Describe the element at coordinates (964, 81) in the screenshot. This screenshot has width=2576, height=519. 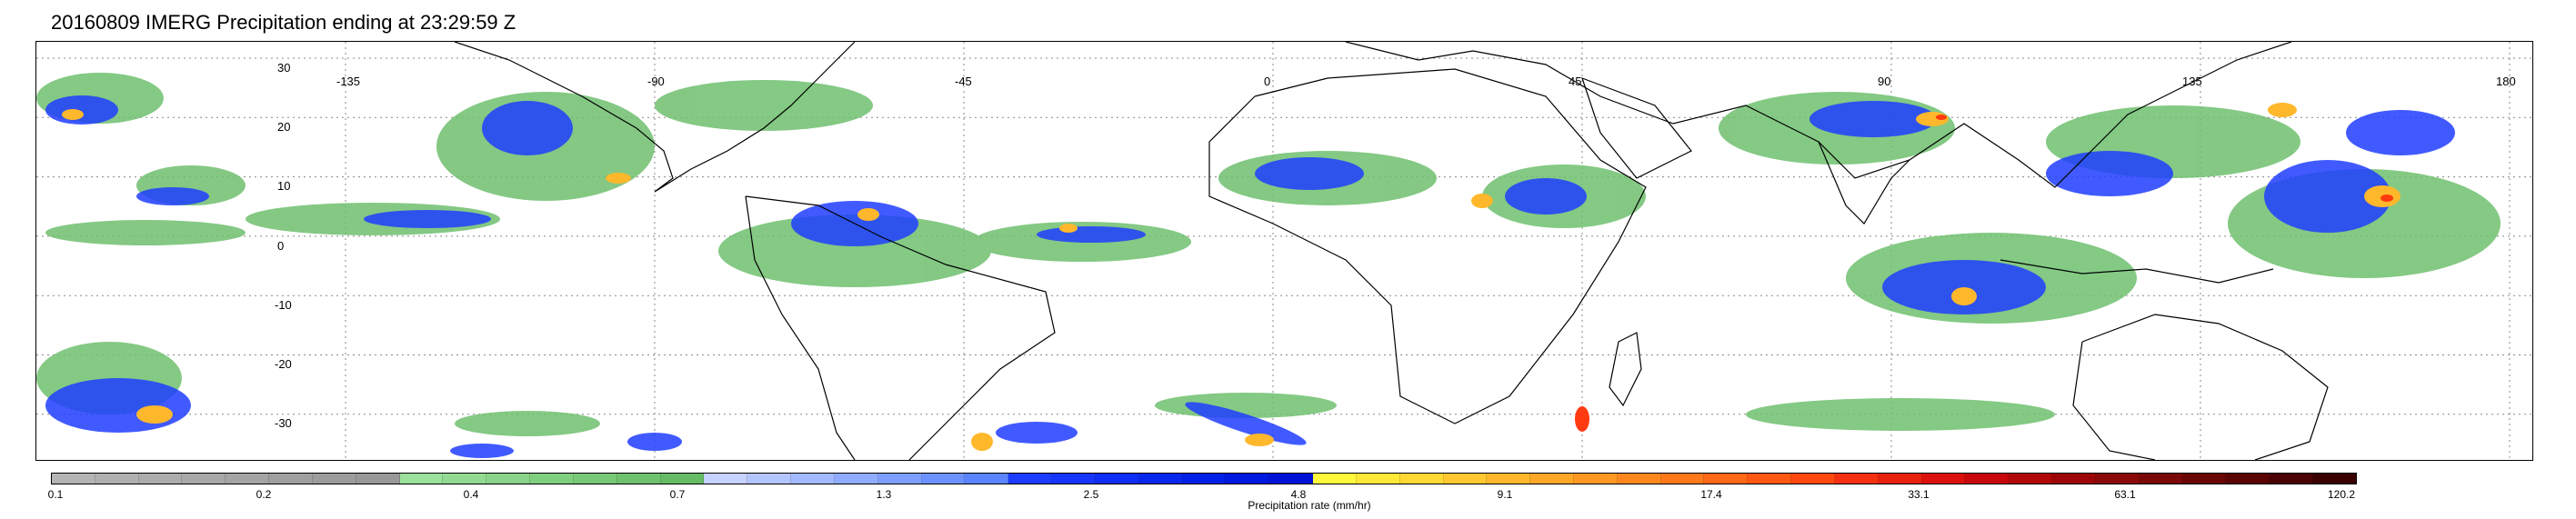
I see `lon-label-minus-45: -45` at that location.